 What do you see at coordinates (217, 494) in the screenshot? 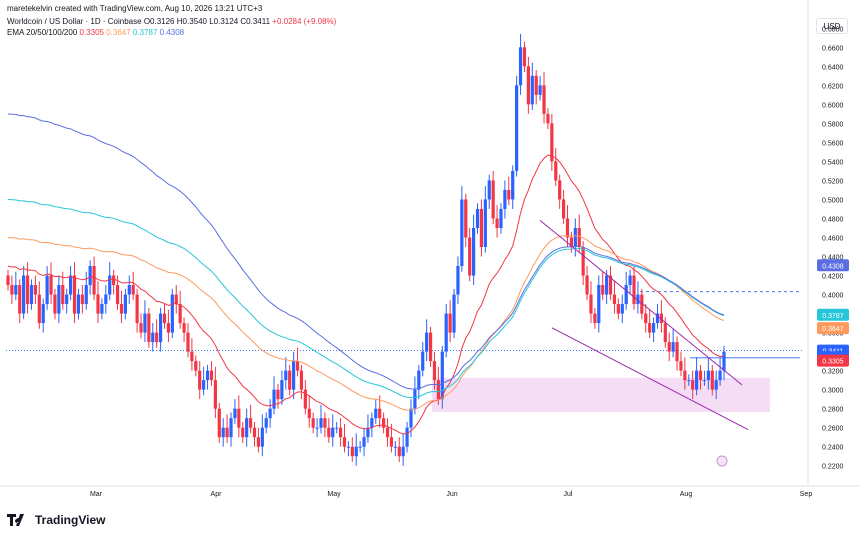
I see `x-tick-label: Apr` at bounding box center [217, 494].